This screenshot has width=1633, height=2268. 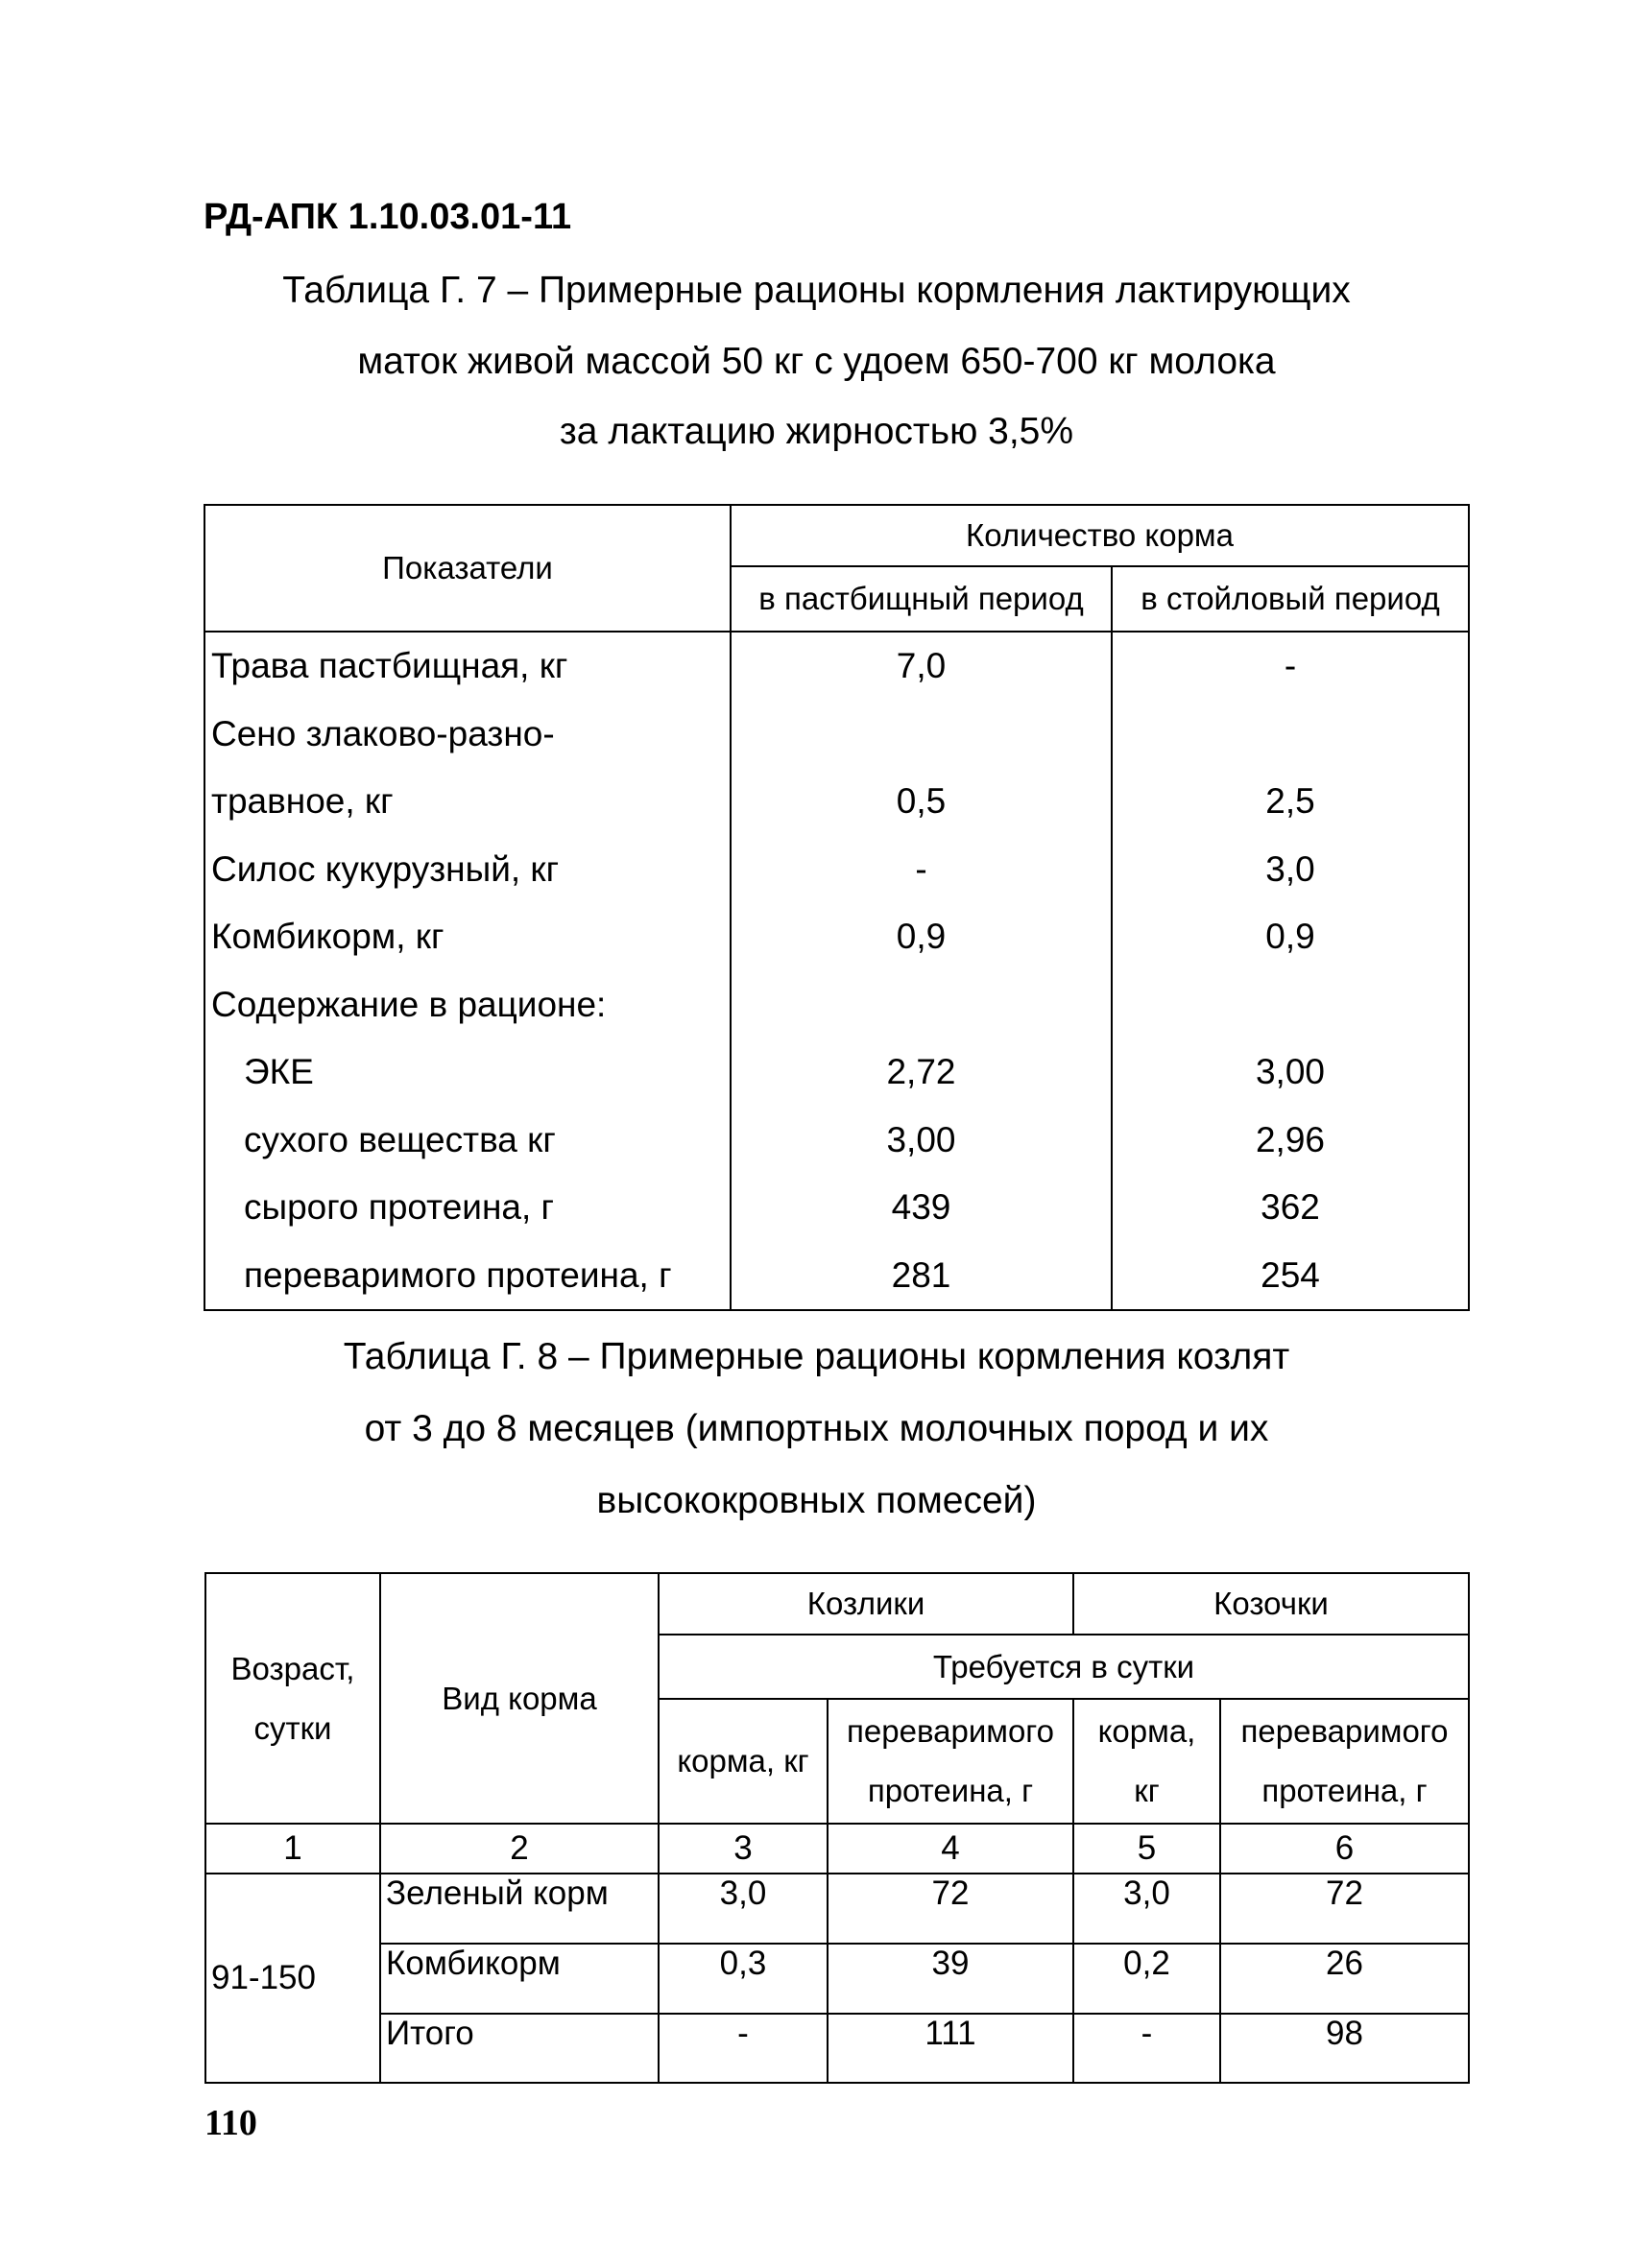 What do you see at coordinates (520, 1909) in the screenshot?
I see `feed-name: Зеленый корм` at bounding box center [520, 1909].